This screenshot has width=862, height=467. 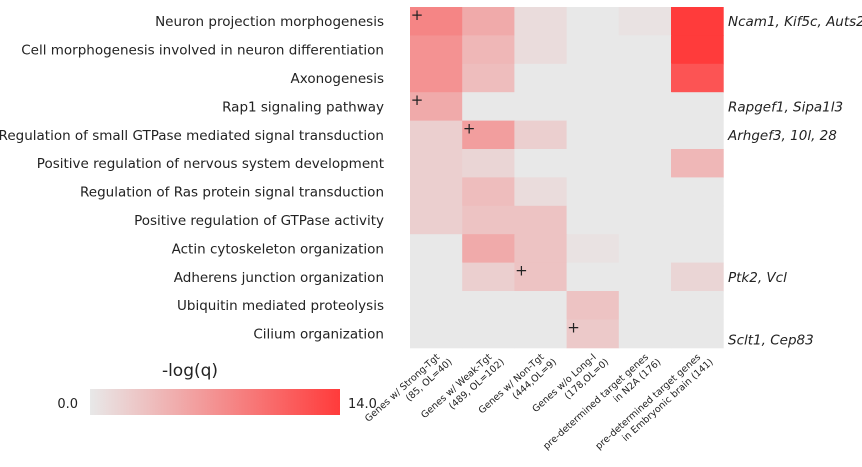 I want to click on row-label: Rap1 signaling pathway, so click(x=303, y=107).